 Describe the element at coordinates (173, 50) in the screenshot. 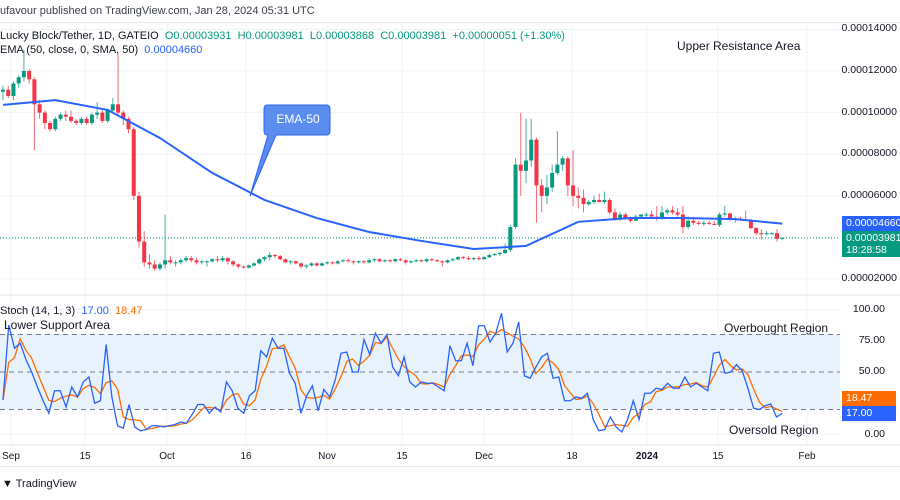

I see `ema-value: 0.00004660` at that location.